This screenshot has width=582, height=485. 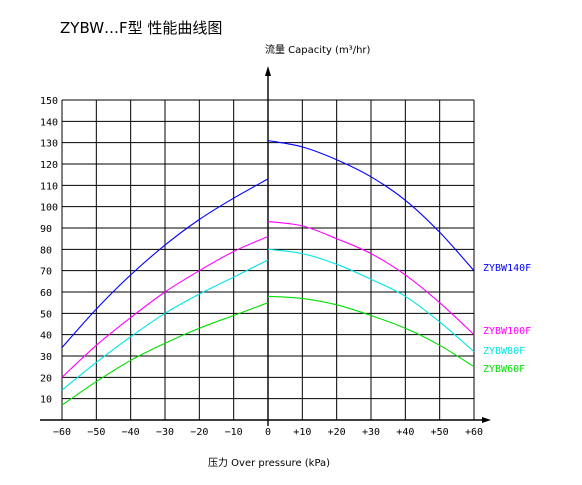 What do you see at coordinates (504, 351) in the screenshot?
I see `legend-zybw80f: ZYBW80F` at bounding box center [504, 351].